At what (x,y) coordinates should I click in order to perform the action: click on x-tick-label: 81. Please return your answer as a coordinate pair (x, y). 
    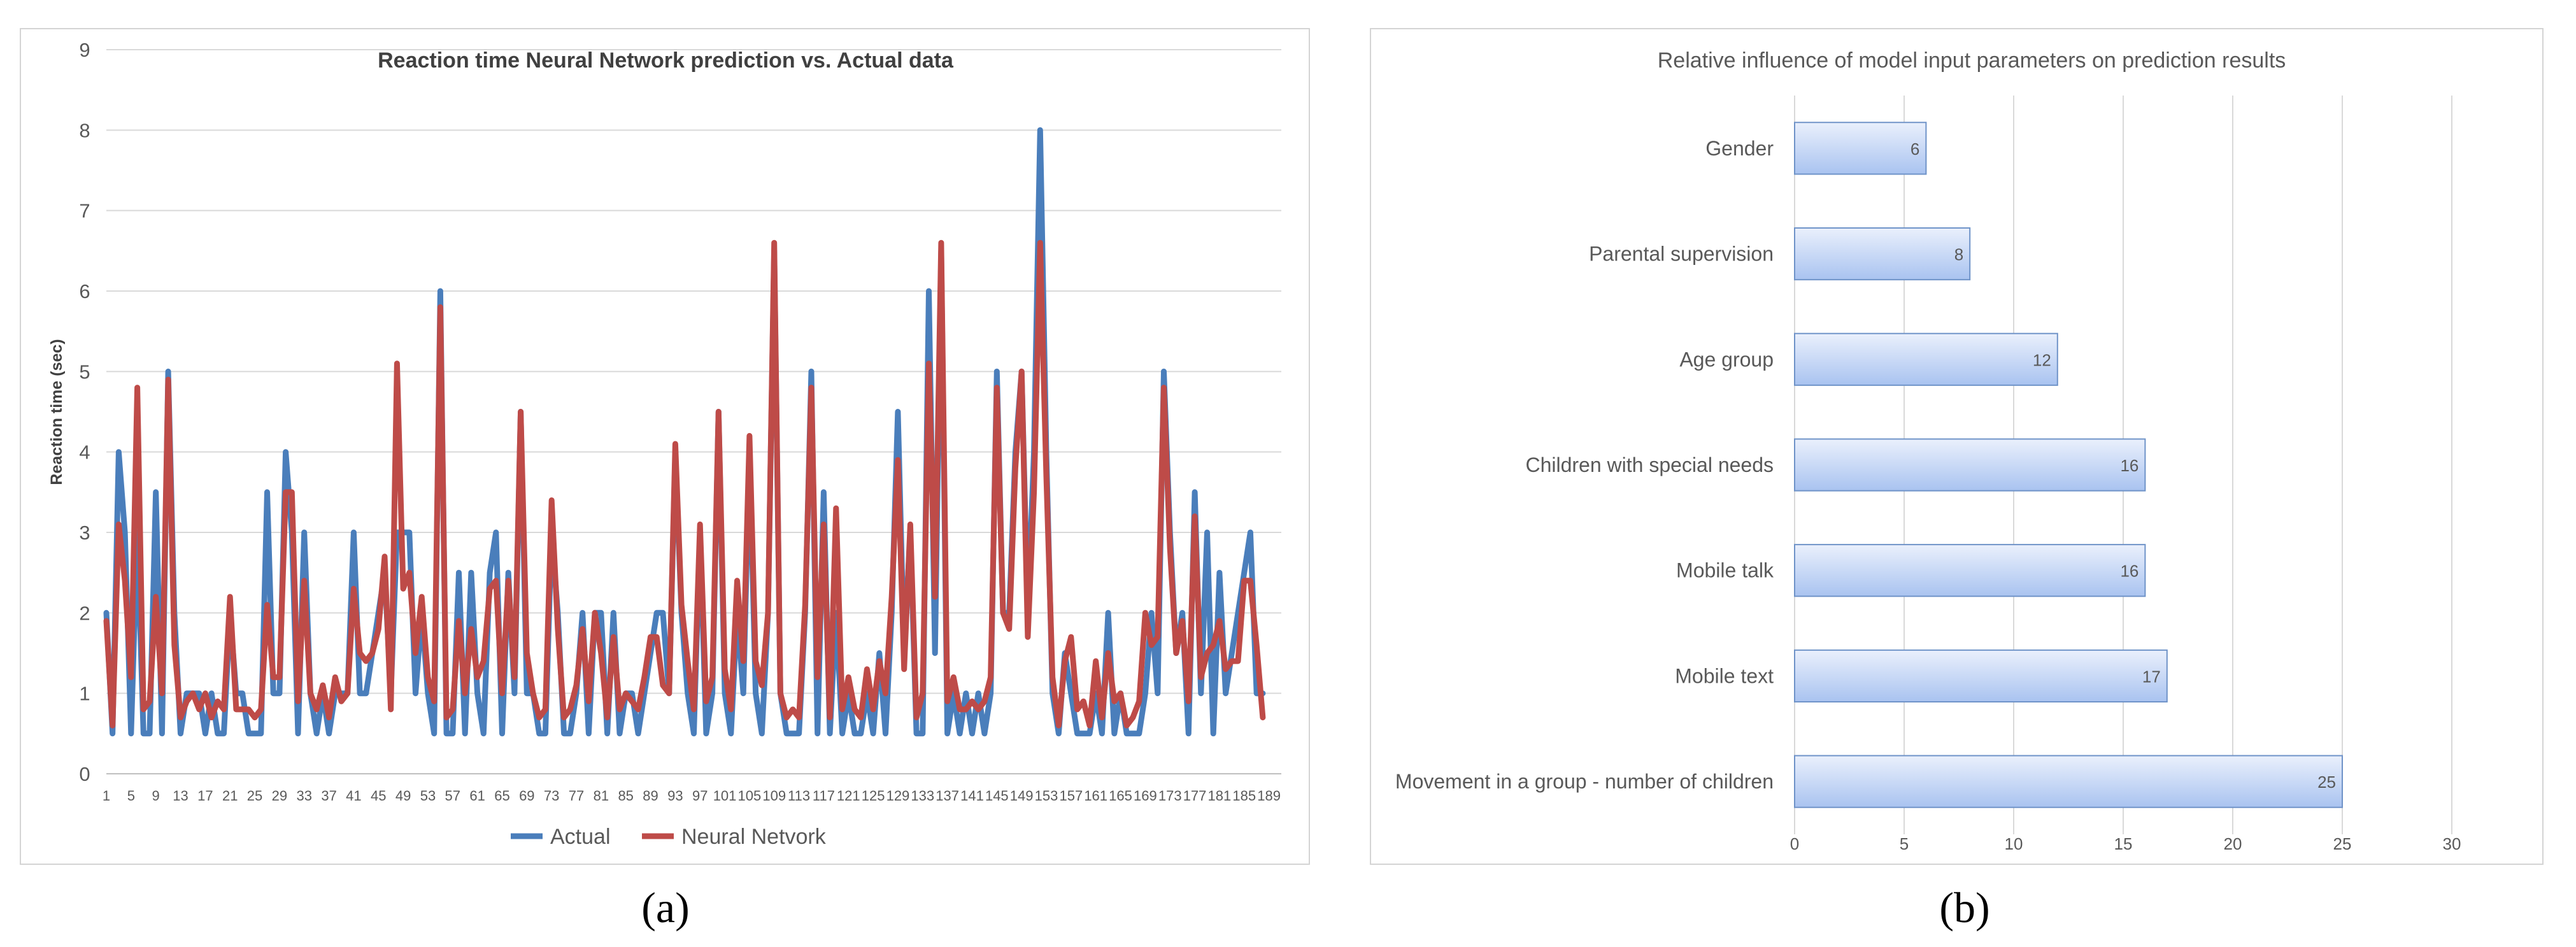
    Looking at the image, I should click on (602, 796).